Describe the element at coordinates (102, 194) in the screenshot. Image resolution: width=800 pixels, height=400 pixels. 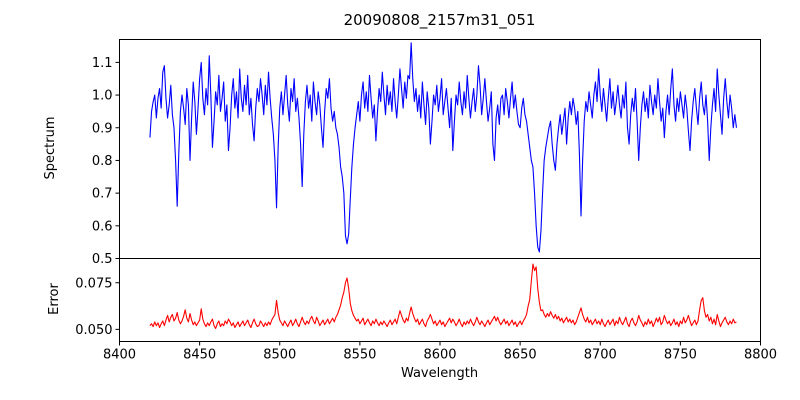
I see `spectrum-ytick-label: 0.7` at that location.